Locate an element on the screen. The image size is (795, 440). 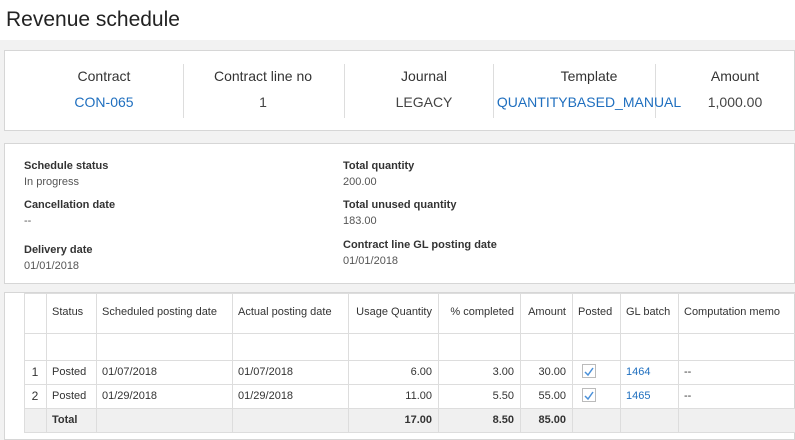
detail-label: Contract line GL posting date is located at coordinates (420, 245).